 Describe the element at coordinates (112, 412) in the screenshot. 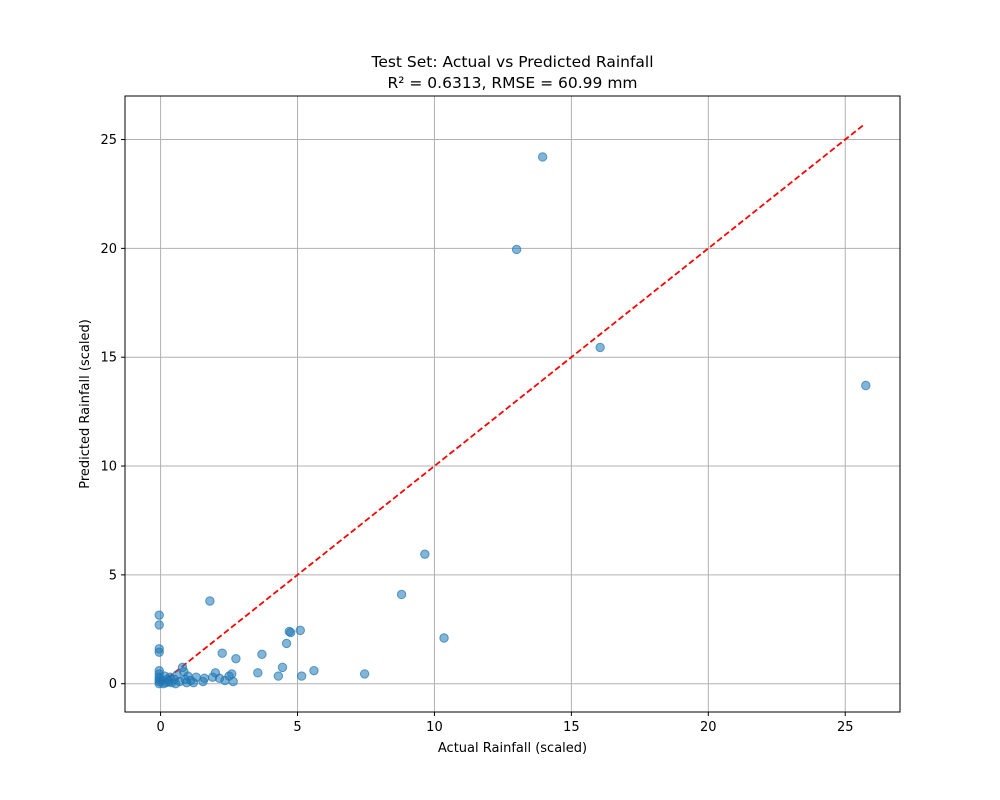

I see `y-axis-ticks: 0 5 10 15 20 25` at that location.